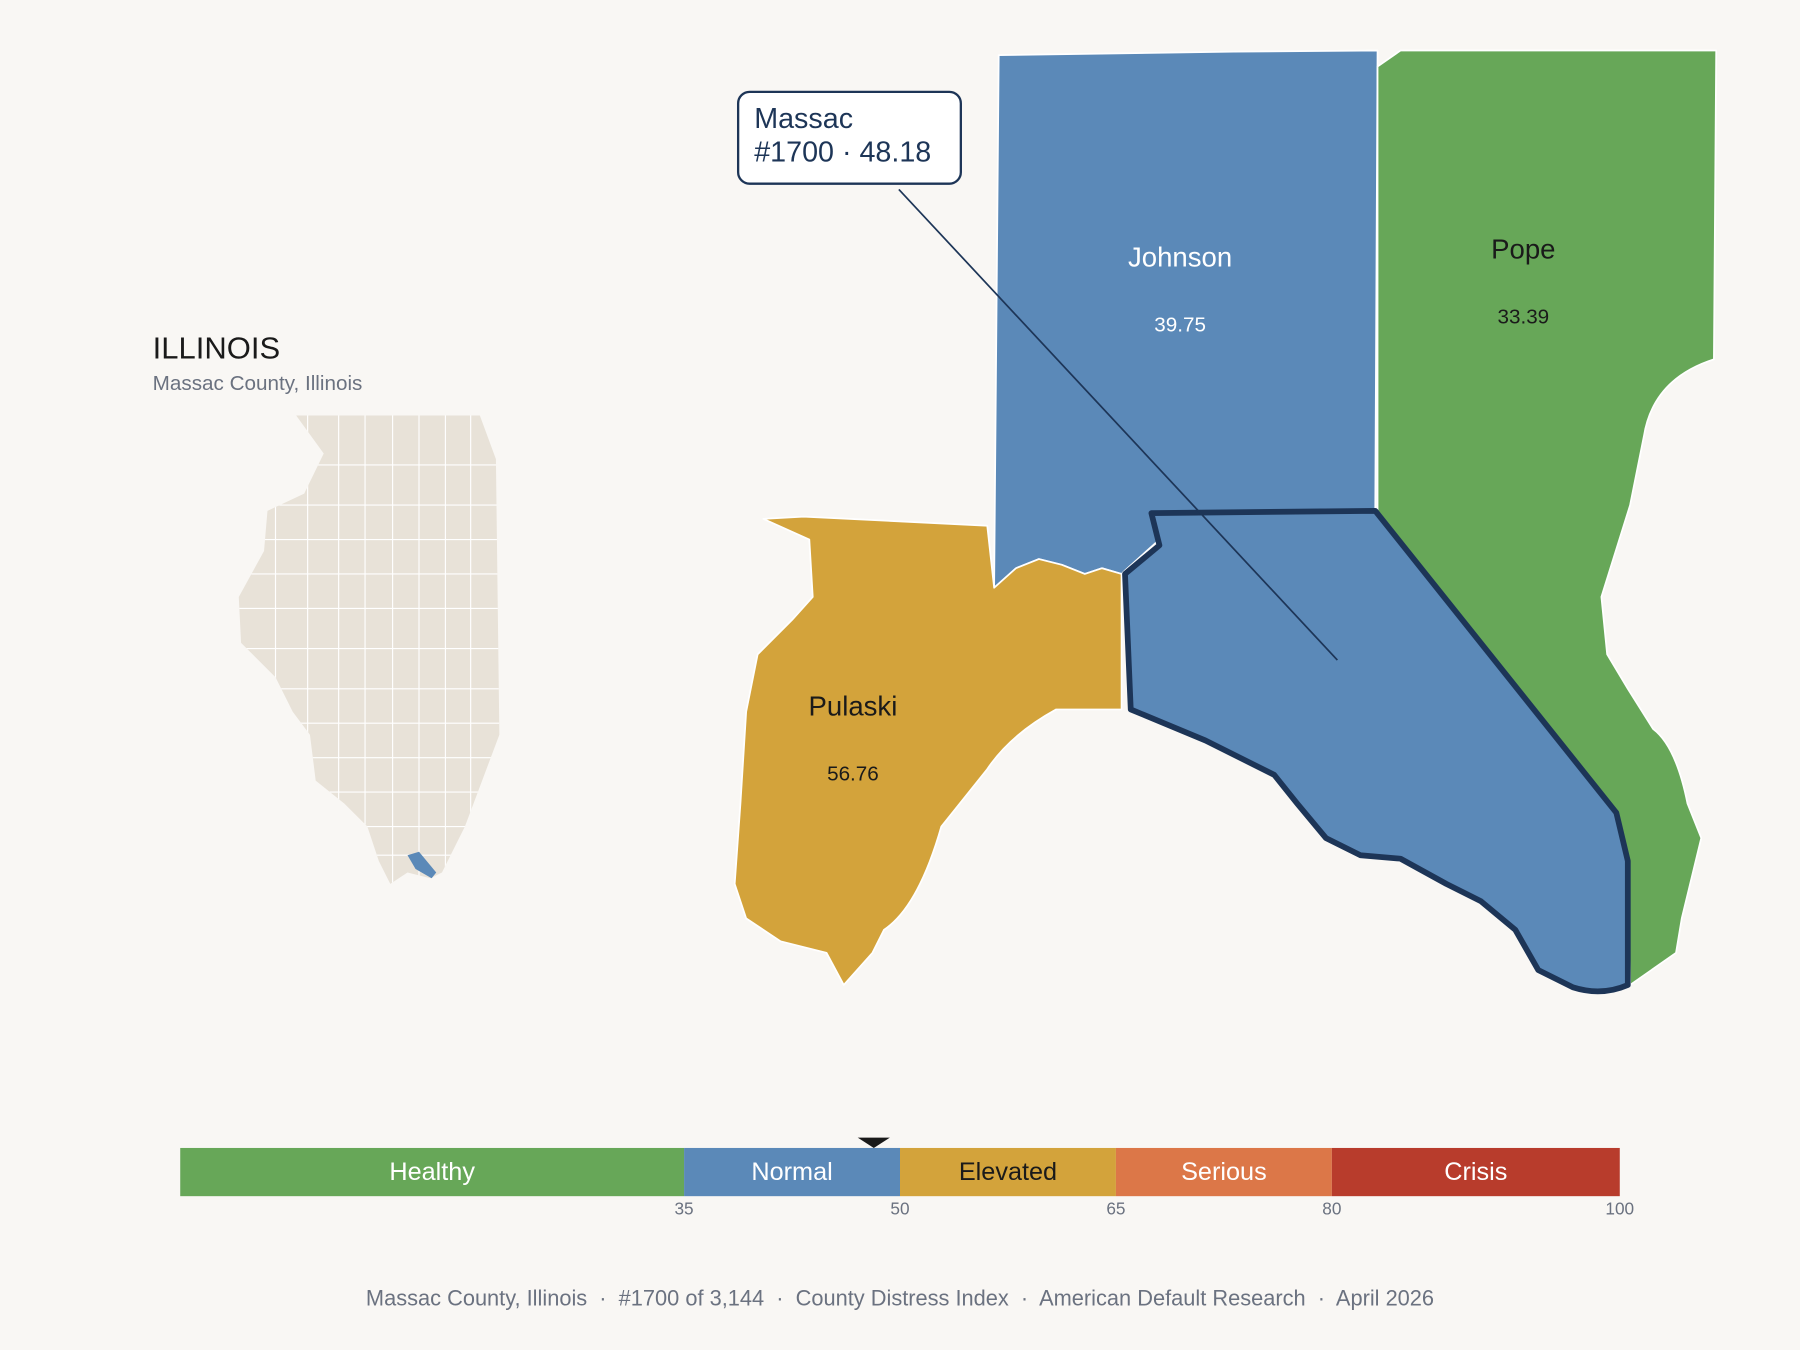 This screenshot has height=1350, width=1800. I want to click on legend-tick-label: 65, so click(1115, 1208).